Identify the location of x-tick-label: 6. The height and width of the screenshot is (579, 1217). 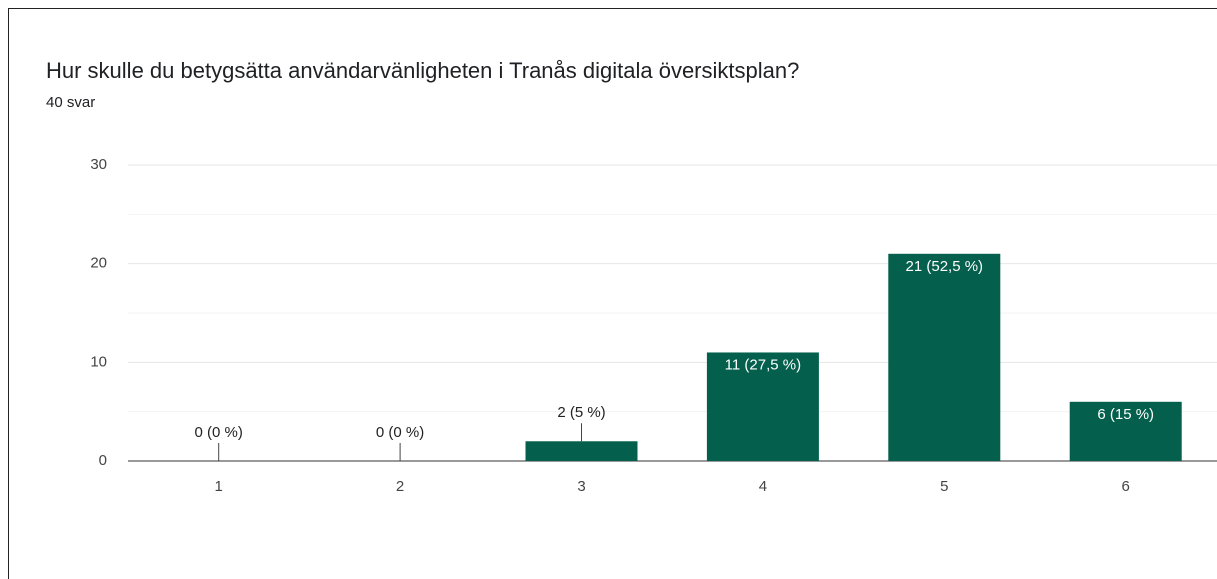
(1126, 486).